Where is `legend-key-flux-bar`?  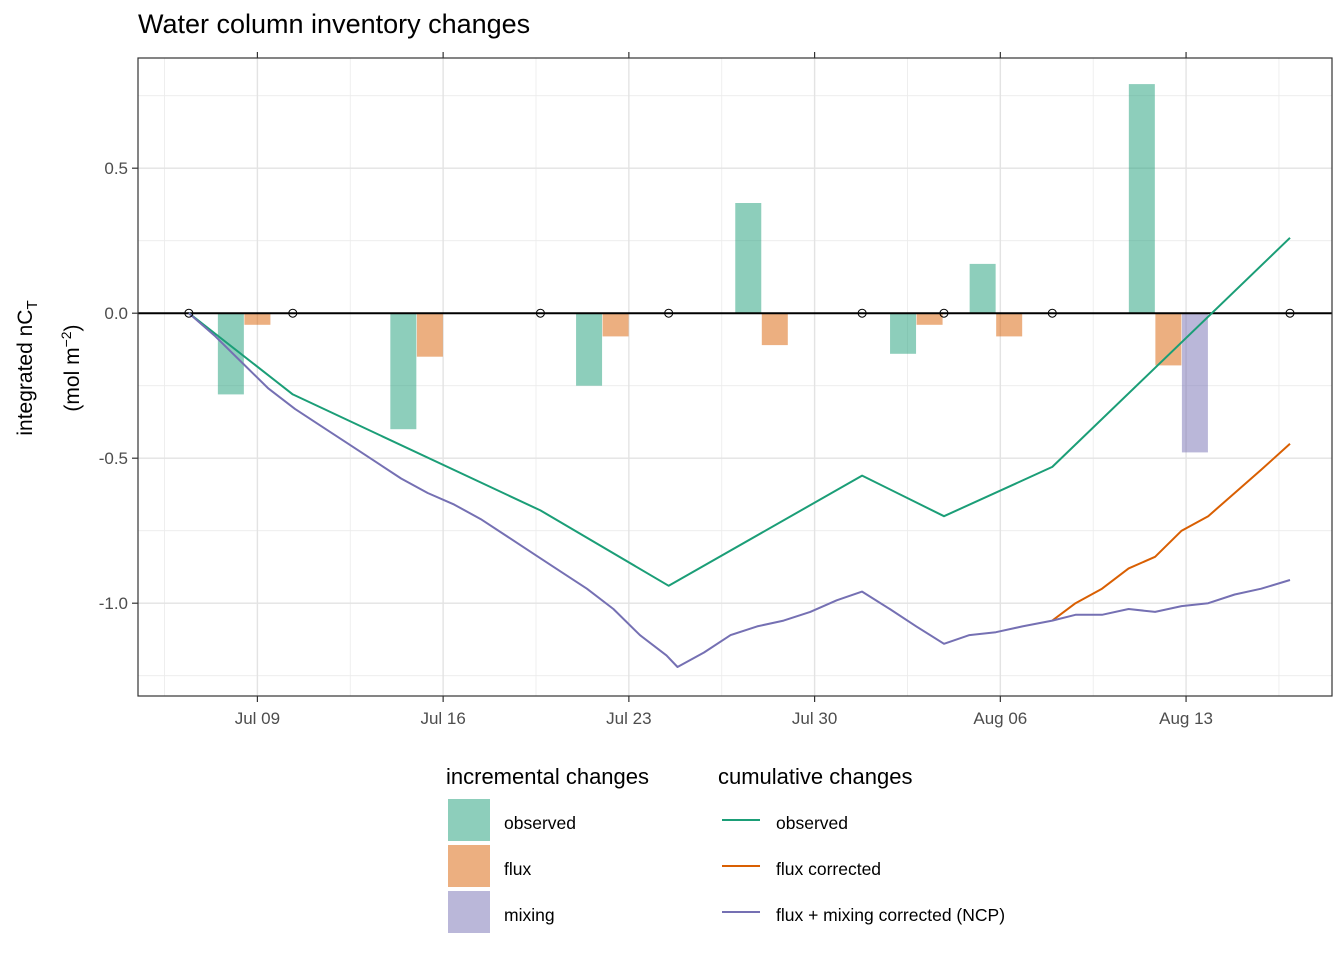
legend-key-flux-bar is located at coordinates (469, 866).